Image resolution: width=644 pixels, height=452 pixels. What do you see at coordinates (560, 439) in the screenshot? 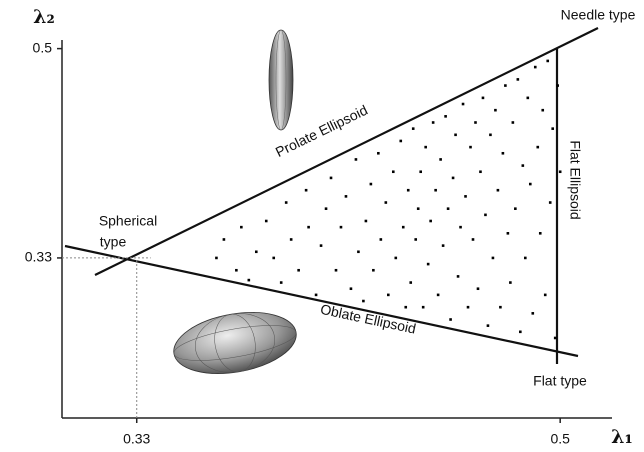
I see `x-tick-label: 0.5` at bounding box center [560, 439].